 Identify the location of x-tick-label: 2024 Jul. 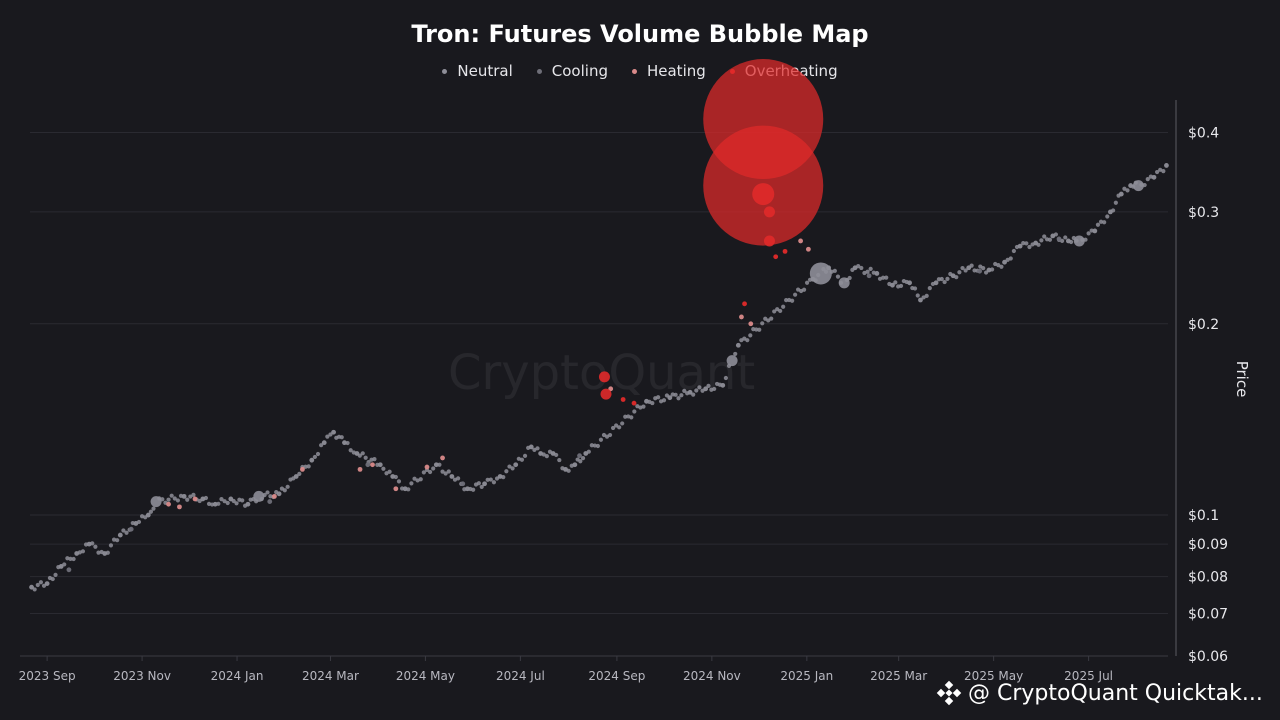
(520, 676).